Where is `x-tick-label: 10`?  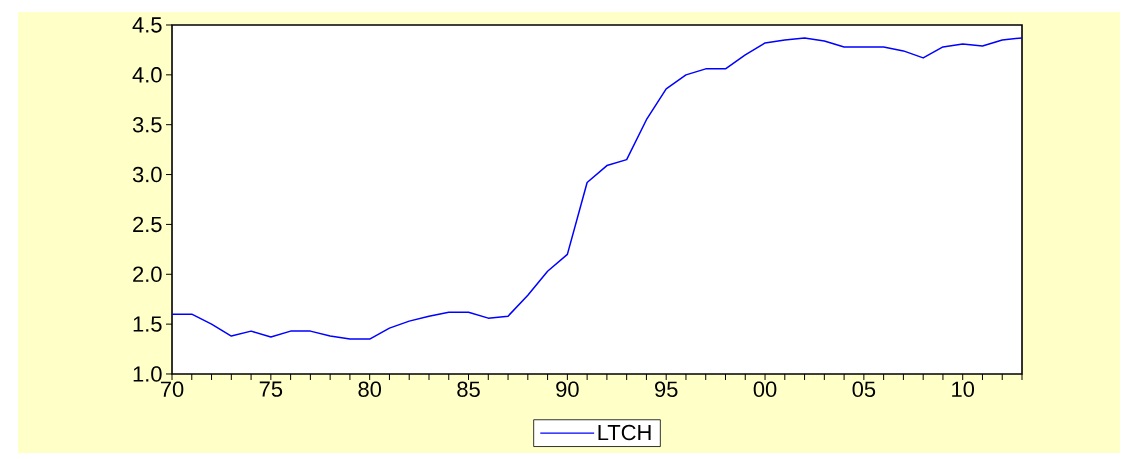
x-tick-label: 10 is located at coordinates (963, 389).